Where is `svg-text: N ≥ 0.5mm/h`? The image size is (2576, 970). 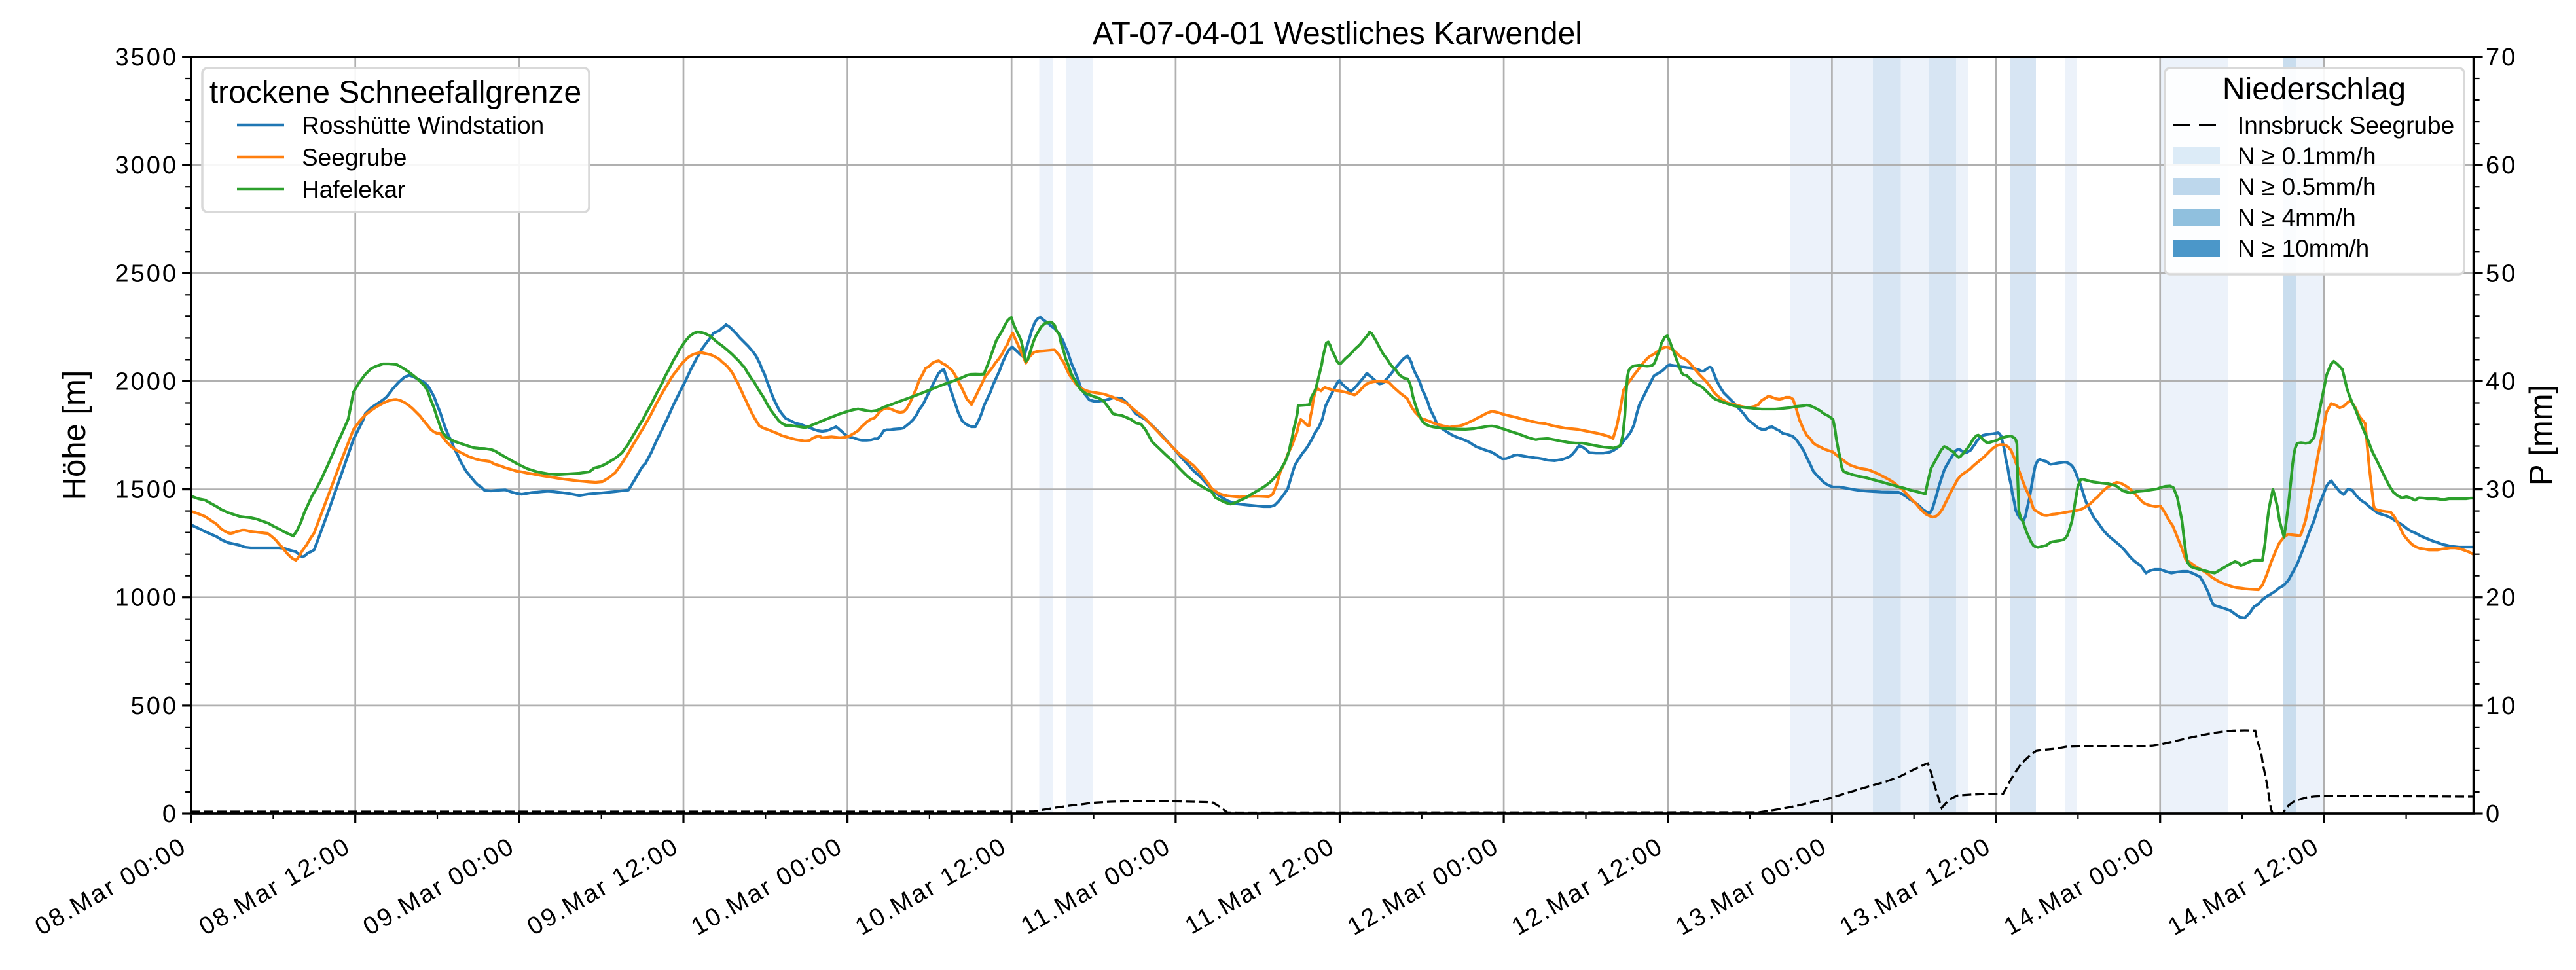
svg-text: N ≥ 0.5mm/h is located at coordinates (2307, 186).